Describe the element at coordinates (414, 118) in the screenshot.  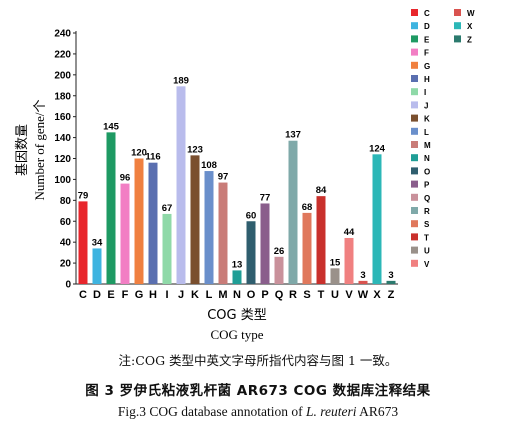
I see `legend-swatch-K` at that location.